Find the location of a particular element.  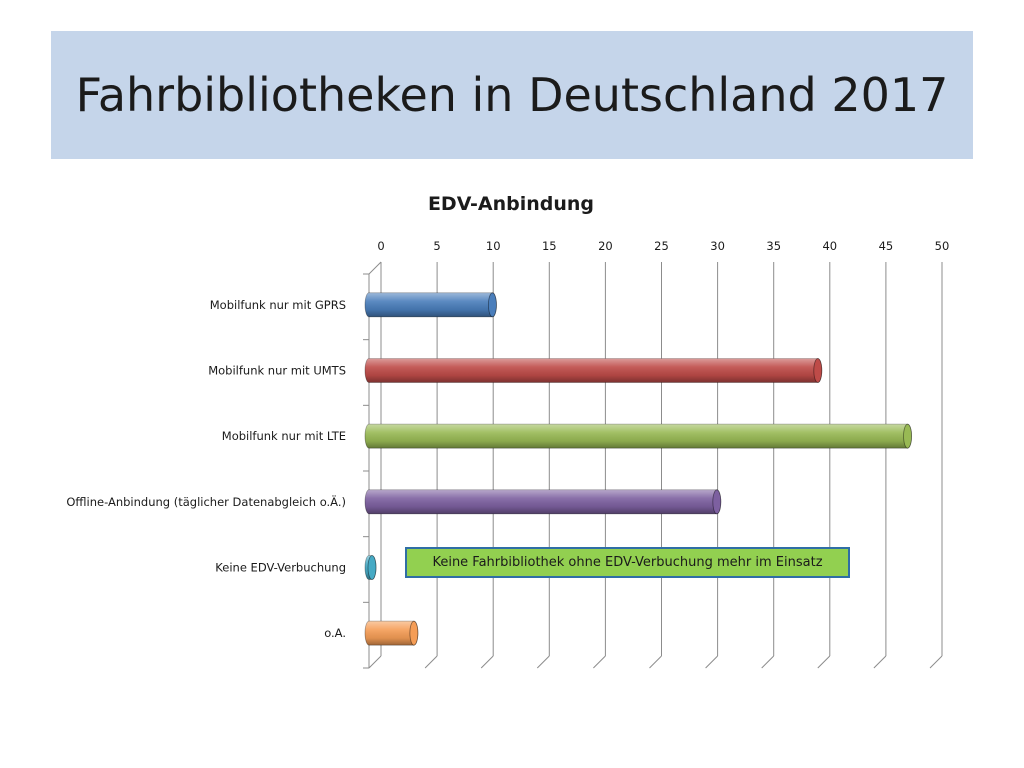

category-label: Keine EDV-Verbuchung is located at coordinates (280, 568).